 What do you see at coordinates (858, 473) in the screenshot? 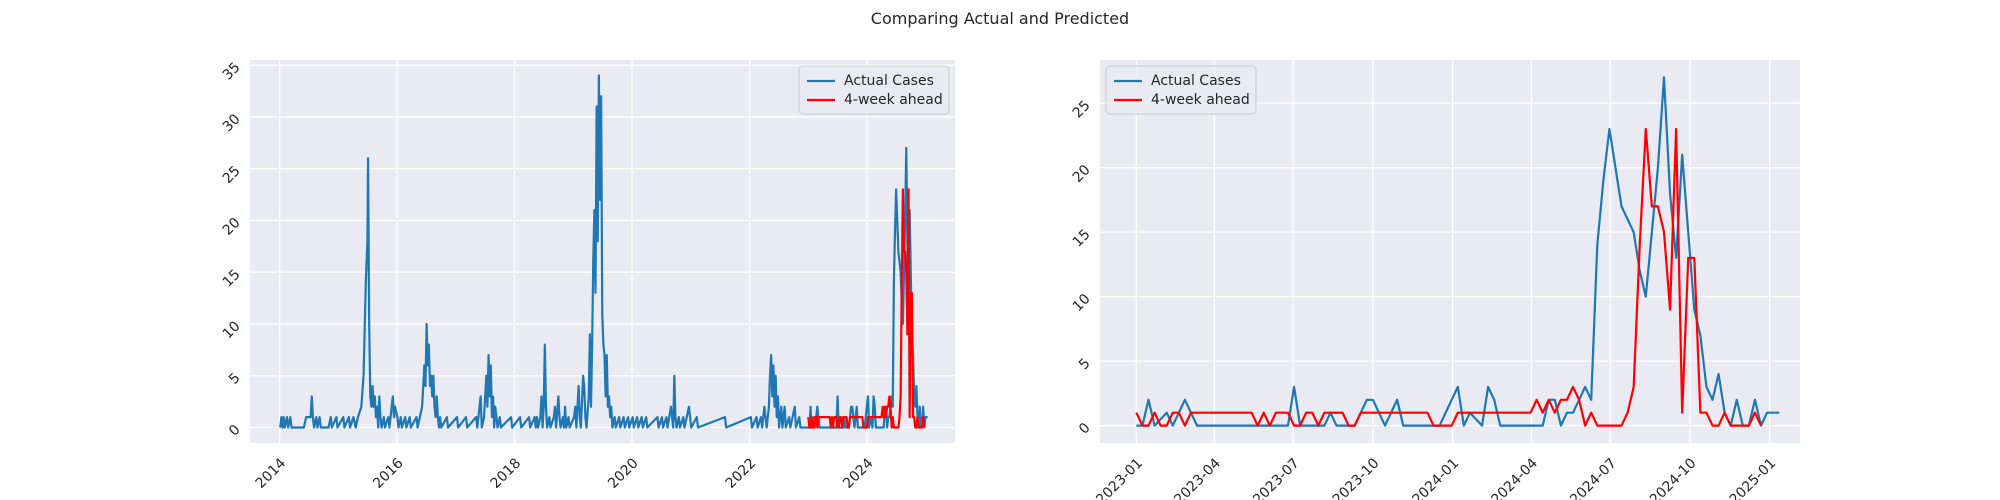
I see `x-tick-label: 2024` at bounding box center [858, 473].